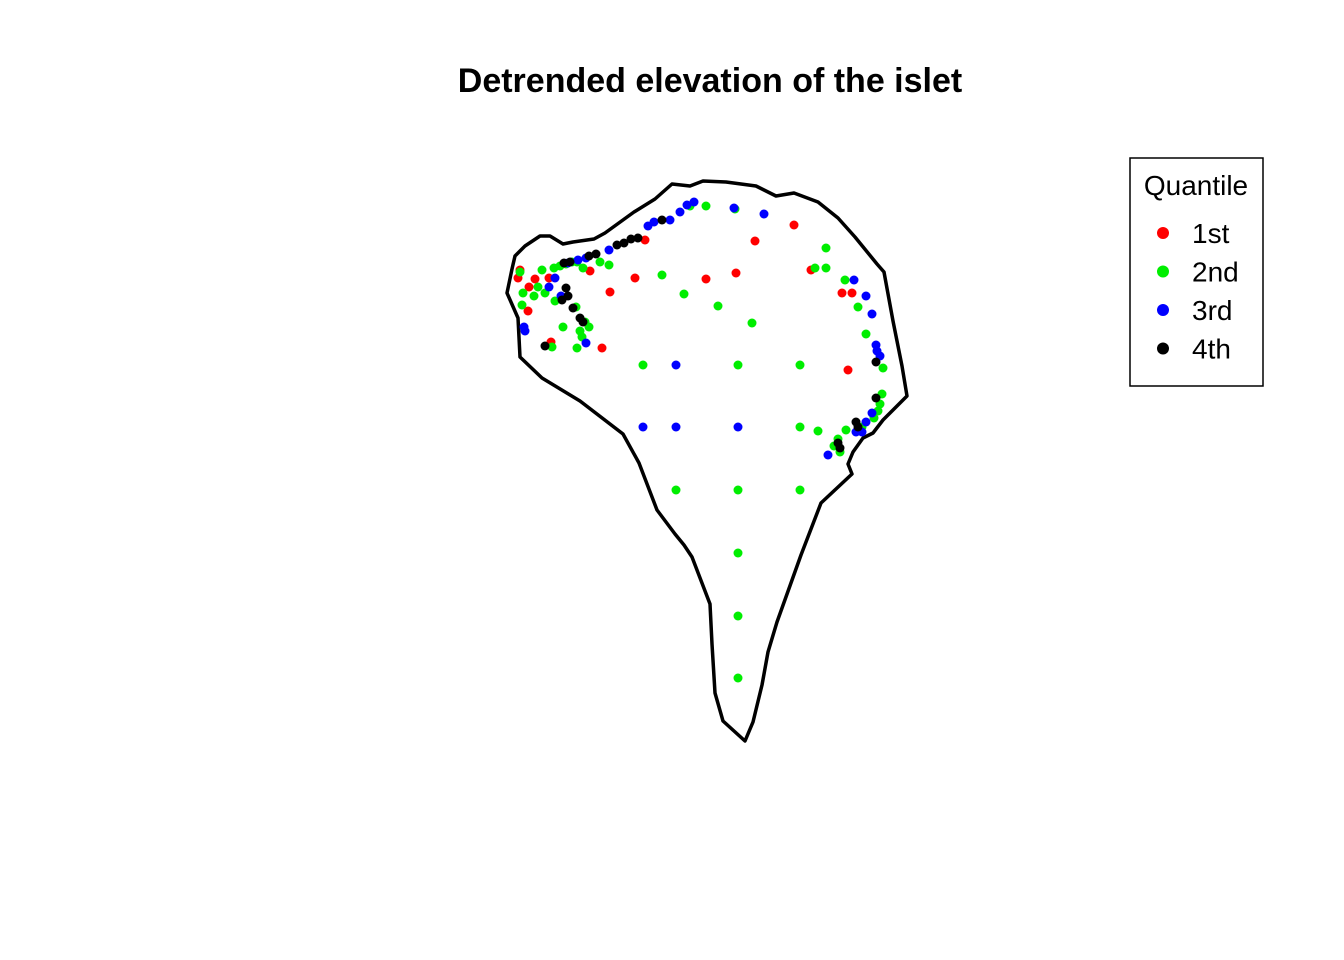 Image resolution: width=1344 pixels, height=960 pixels. I want to click on legend-title: Quantile, so click(1196, 185).